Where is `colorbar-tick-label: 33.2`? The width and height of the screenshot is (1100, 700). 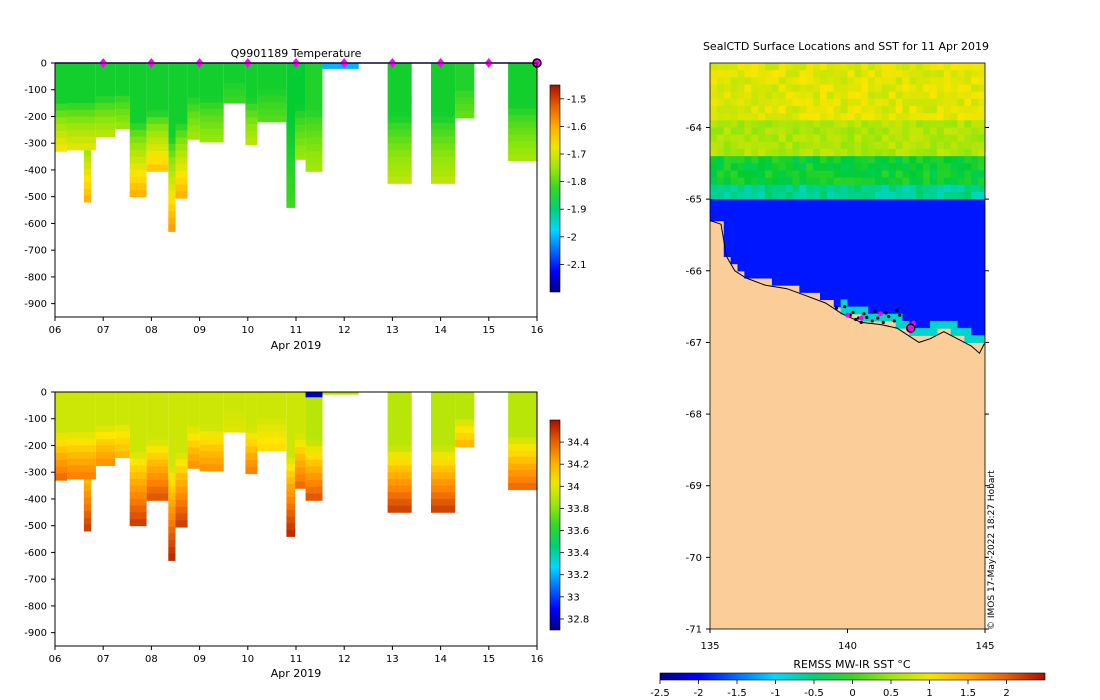
colorbar-tick-label: 33.2 is located at coordinates (578, 575).